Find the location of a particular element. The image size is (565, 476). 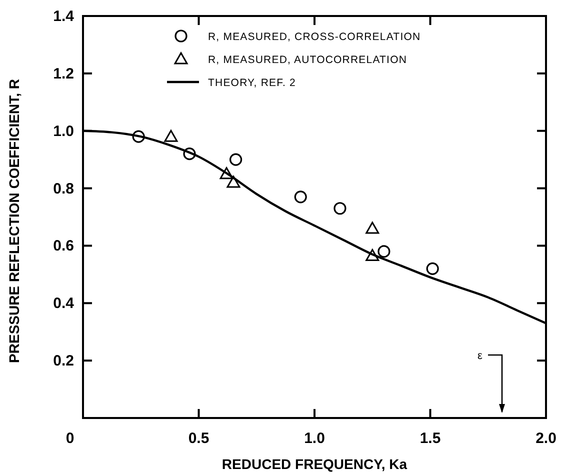

y-axis-title: PRESSURE REFLECTION COEFFICIENT, R is located at coordinates (14, 221).